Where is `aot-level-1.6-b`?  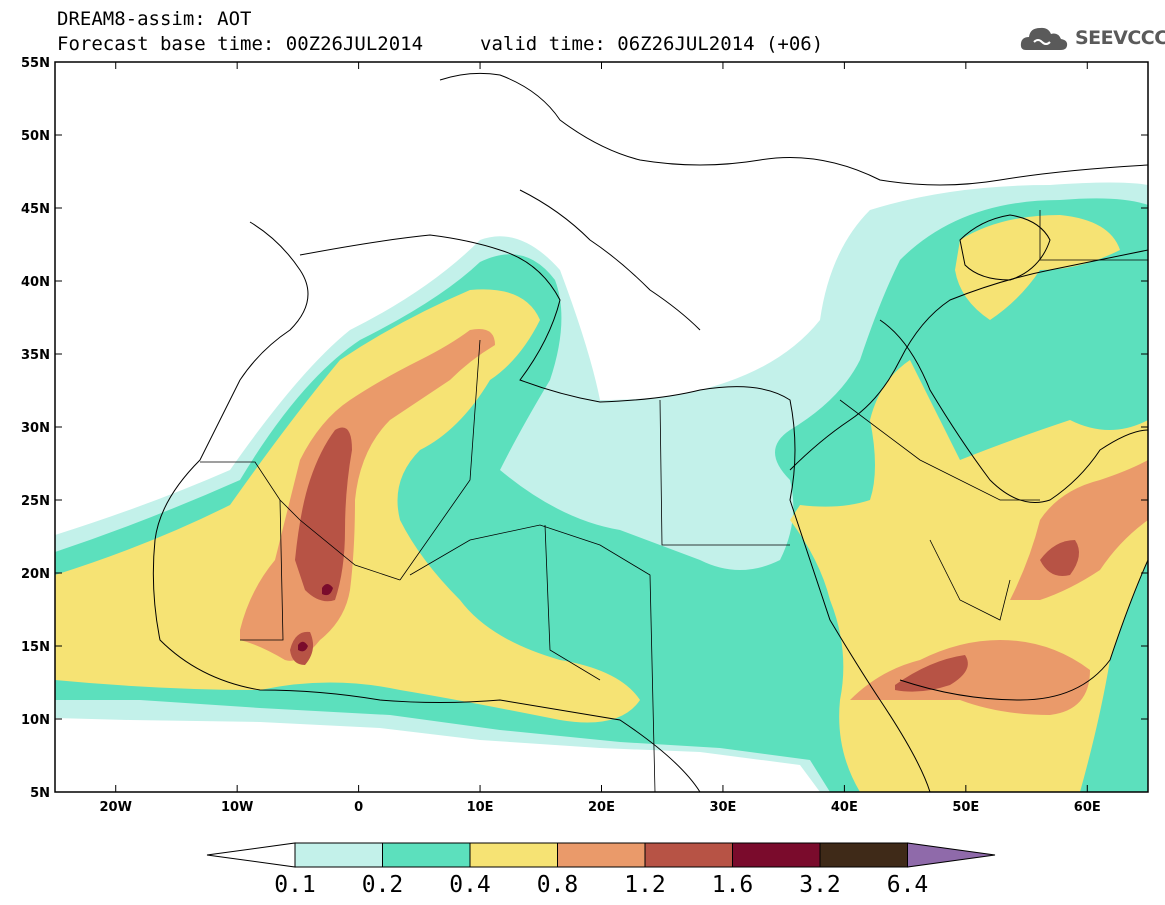 aot-level-1.6-b is located at coordinates (303, 646).